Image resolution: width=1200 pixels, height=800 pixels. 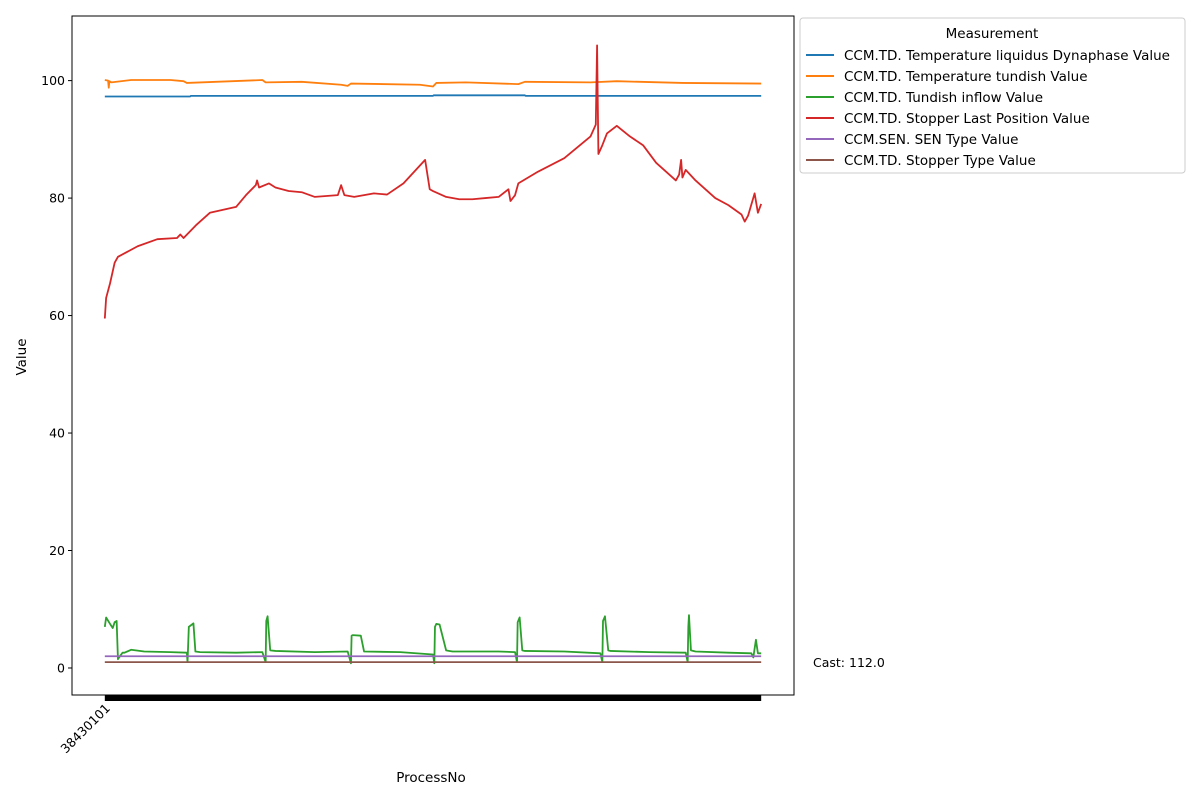 What do you see at coordinates (22, 356) in the screenshot?
I see `y-axis-label: Value` at bounding box center [22, 356].